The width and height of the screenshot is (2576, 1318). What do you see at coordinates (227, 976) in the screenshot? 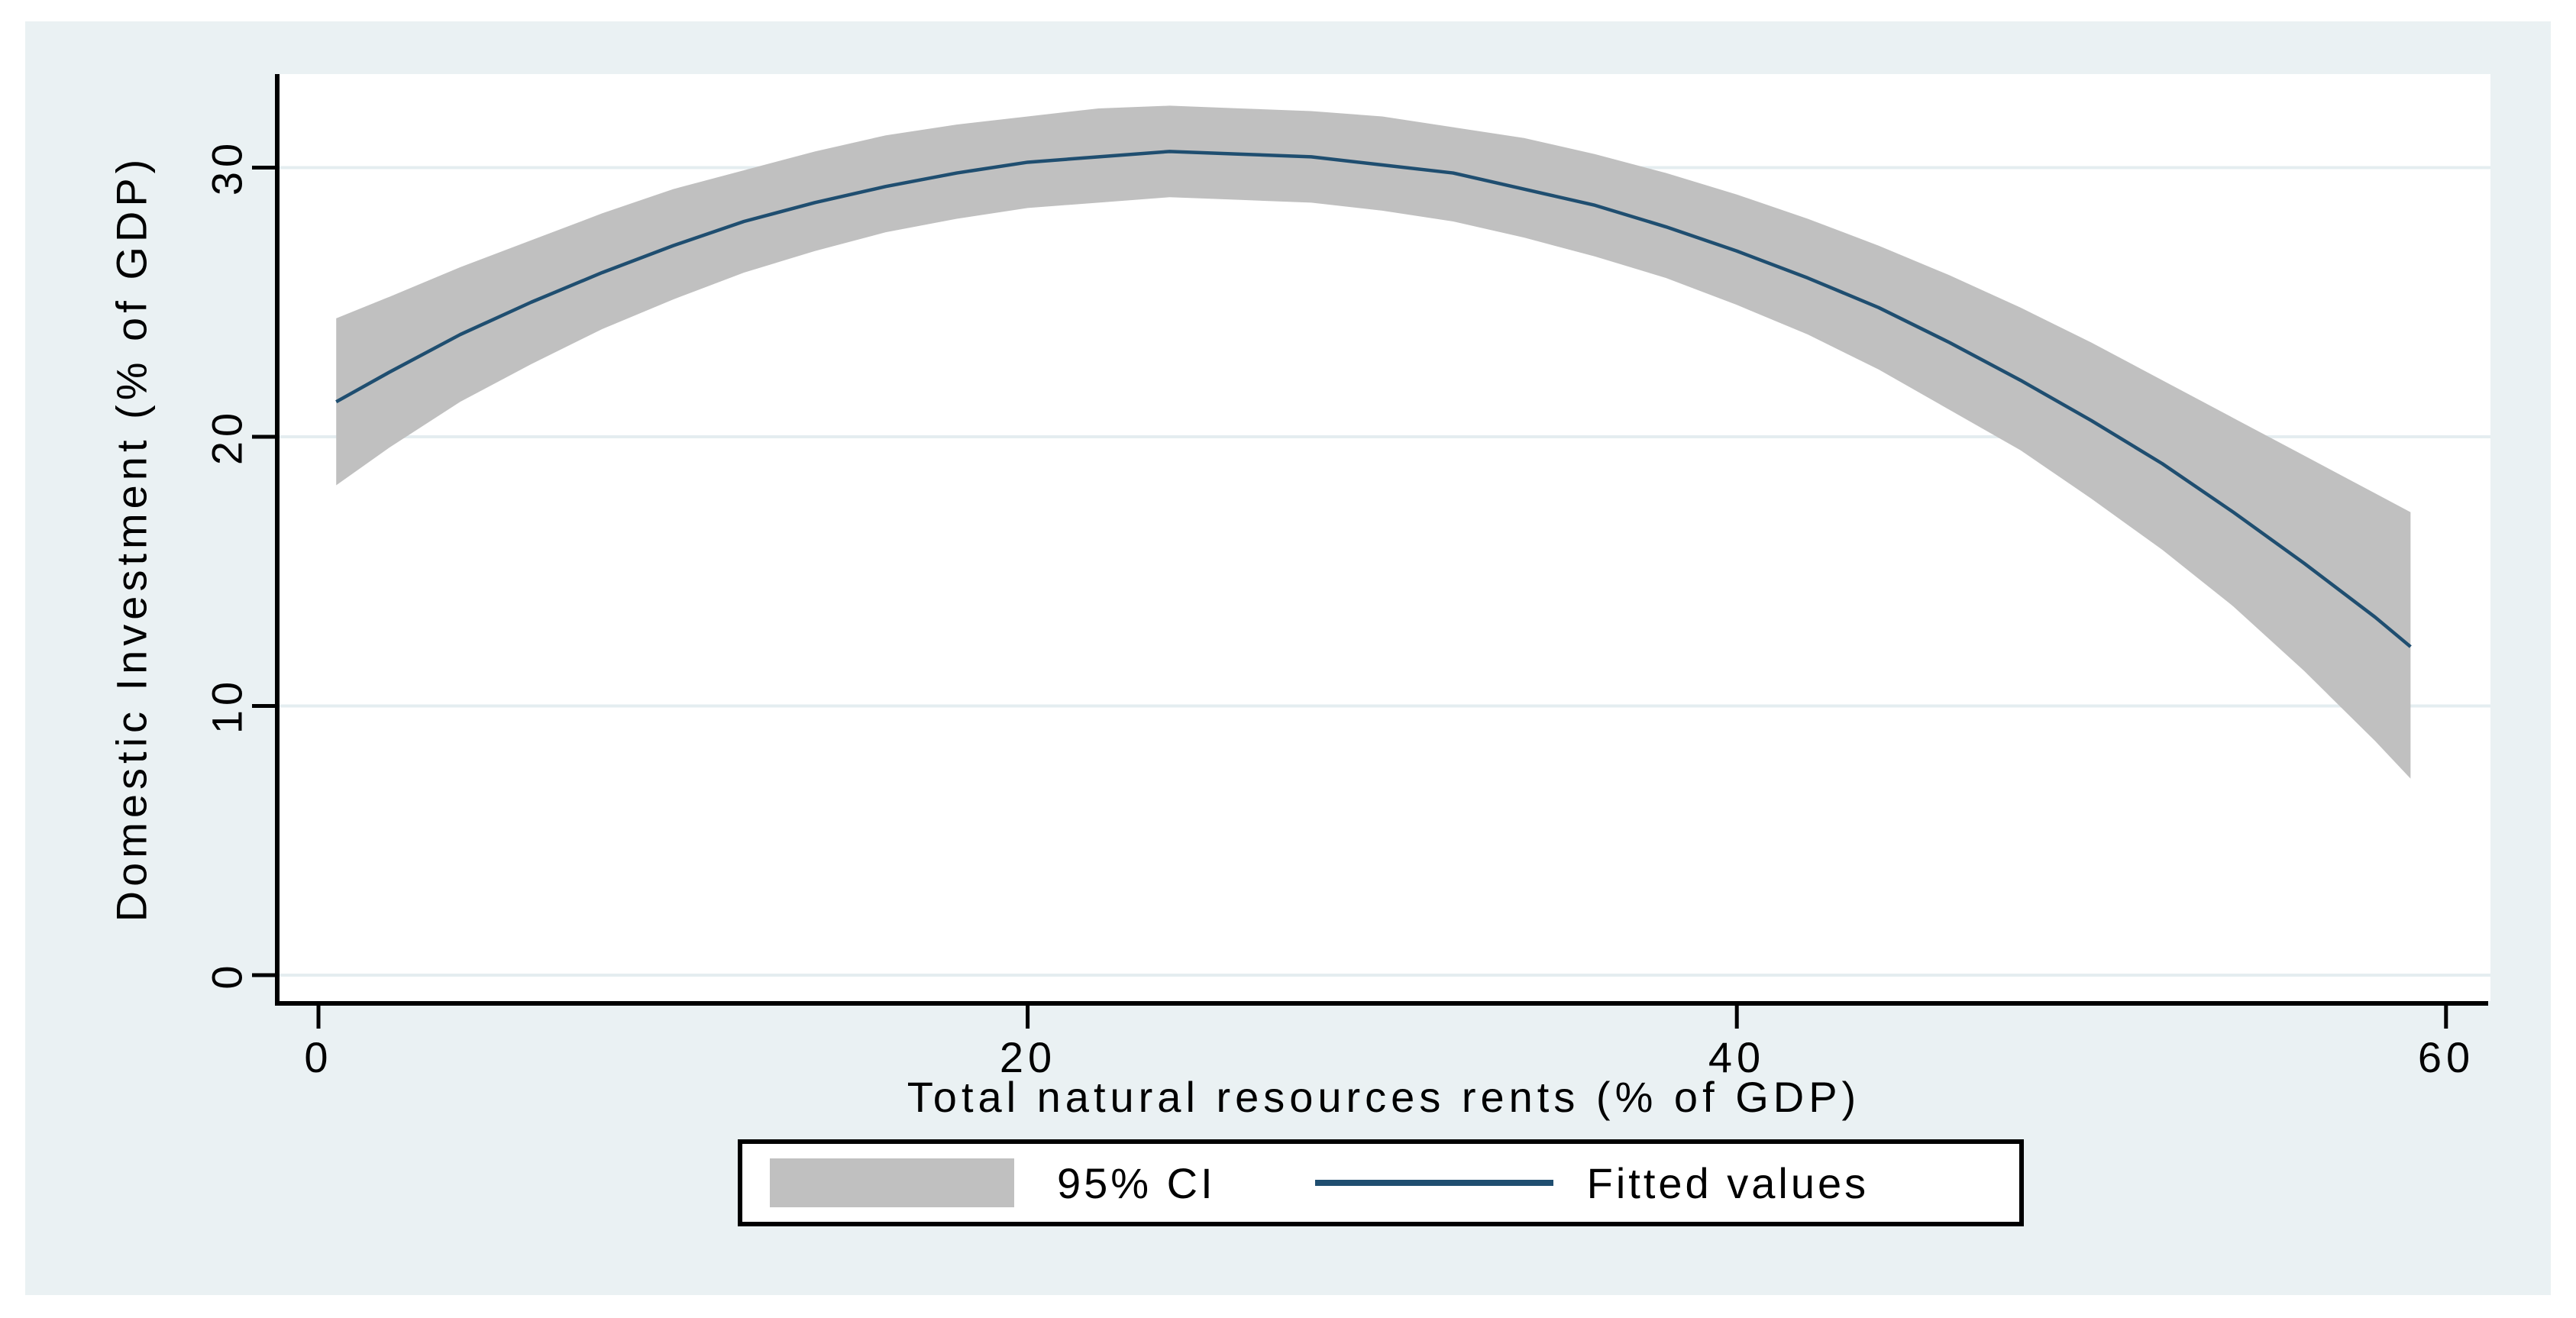
I see `y-tick-label-0: 0` at bounding box center [227, 976].